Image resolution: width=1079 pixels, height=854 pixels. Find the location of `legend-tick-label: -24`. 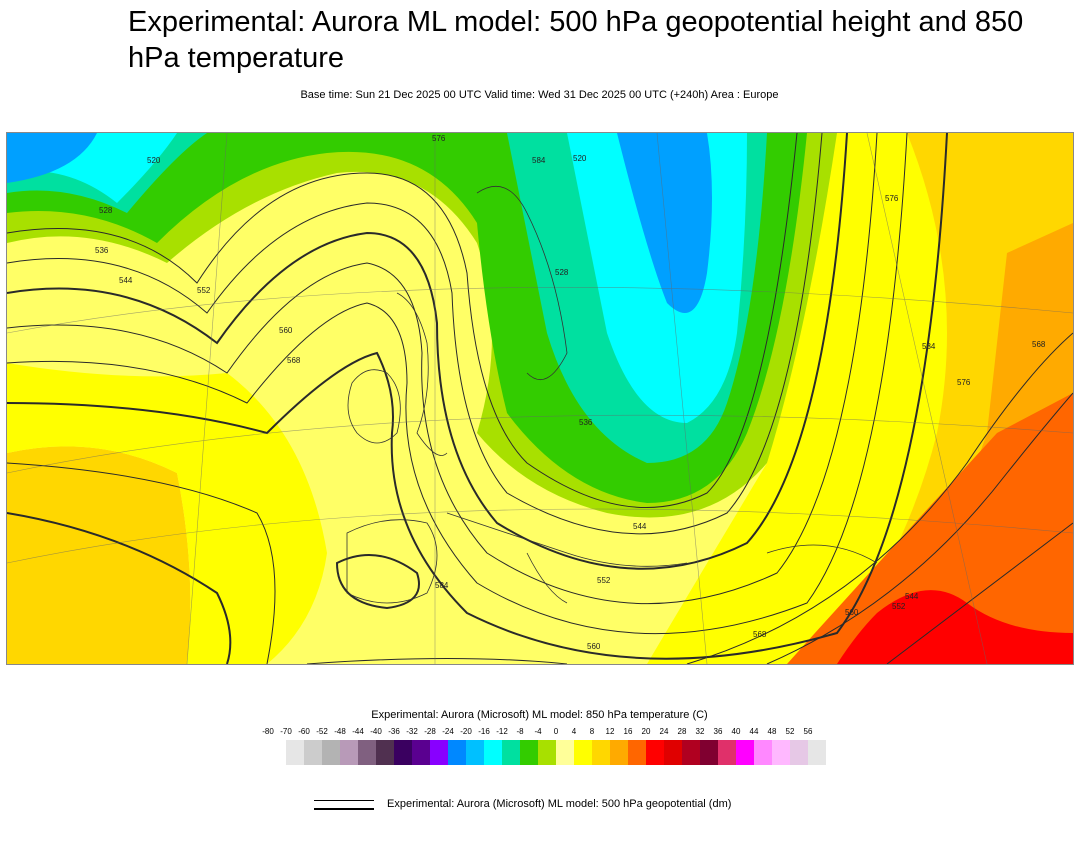

legend-tick-label: -24 is located at coordinates (448, 731).